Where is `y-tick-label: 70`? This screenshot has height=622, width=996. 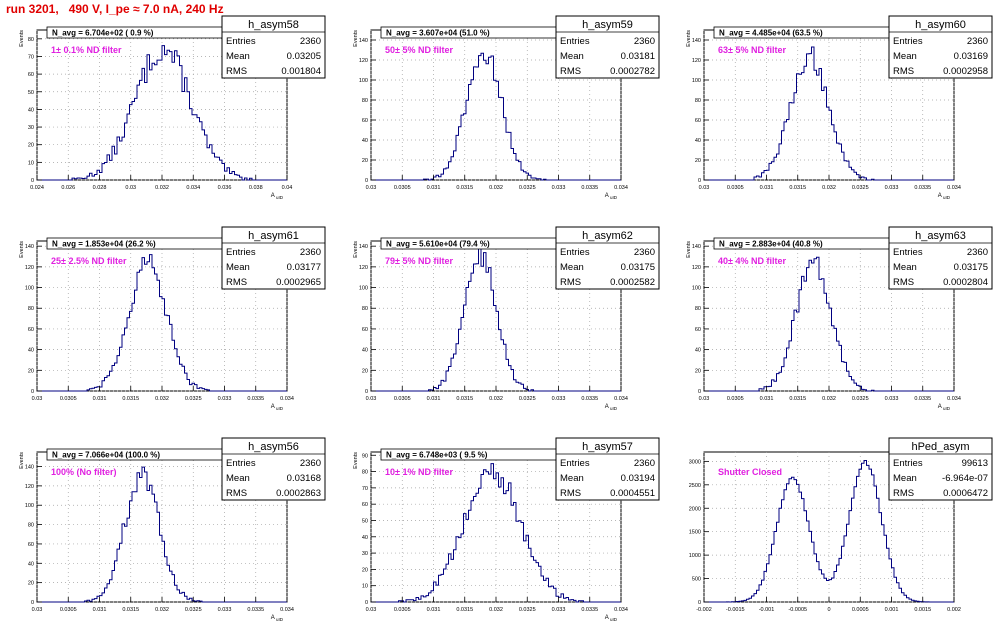
y-tick-label: 70 is located at coordinates (31, 57).